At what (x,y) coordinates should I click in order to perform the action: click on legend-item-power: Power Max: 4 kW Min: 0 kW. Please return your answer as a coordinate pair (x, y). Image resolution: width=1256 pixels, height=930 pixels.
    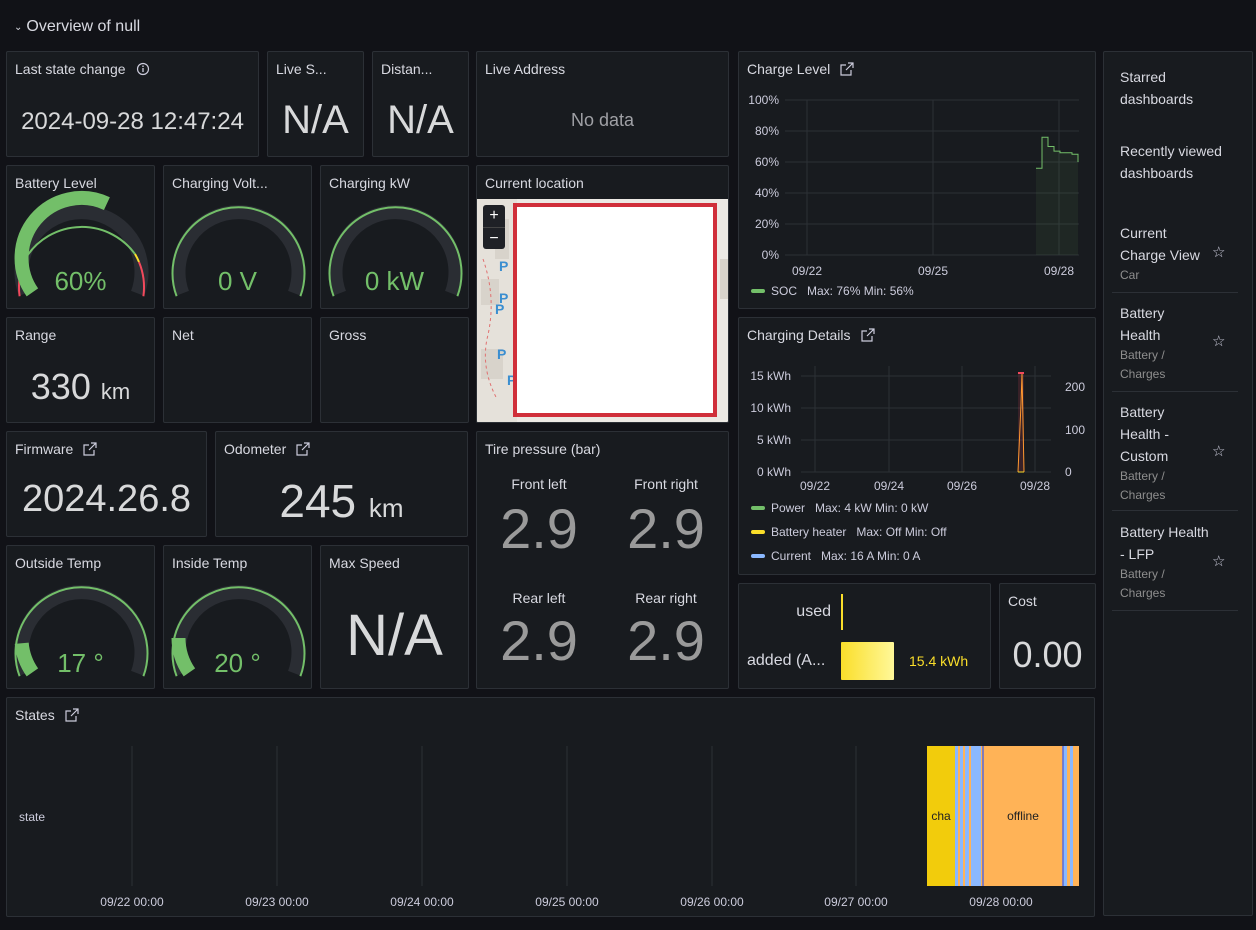
    Looking at the image, I should click on (839, 508).